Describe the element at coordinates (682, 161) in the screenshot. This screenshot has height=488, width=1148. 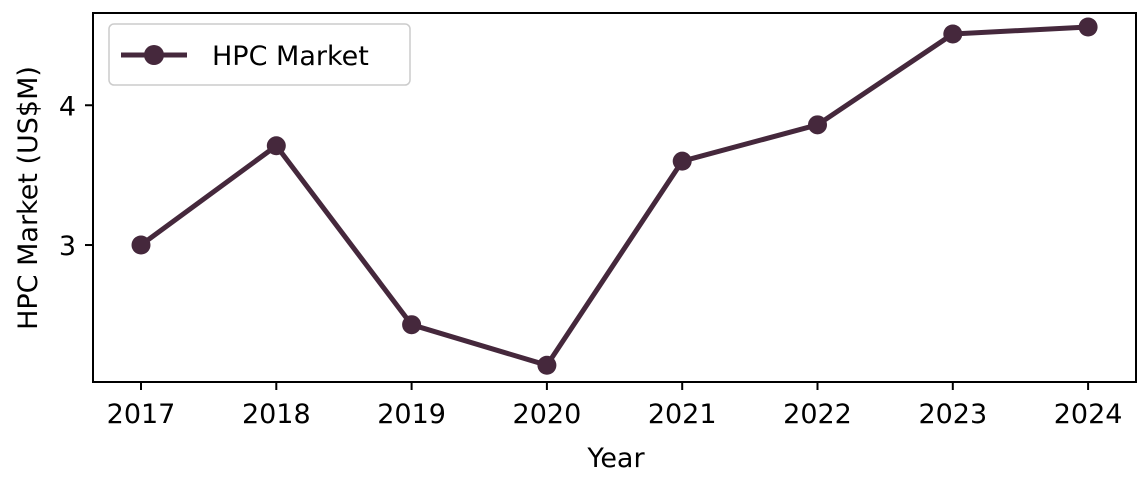
I see `data-point-2021` at that location.